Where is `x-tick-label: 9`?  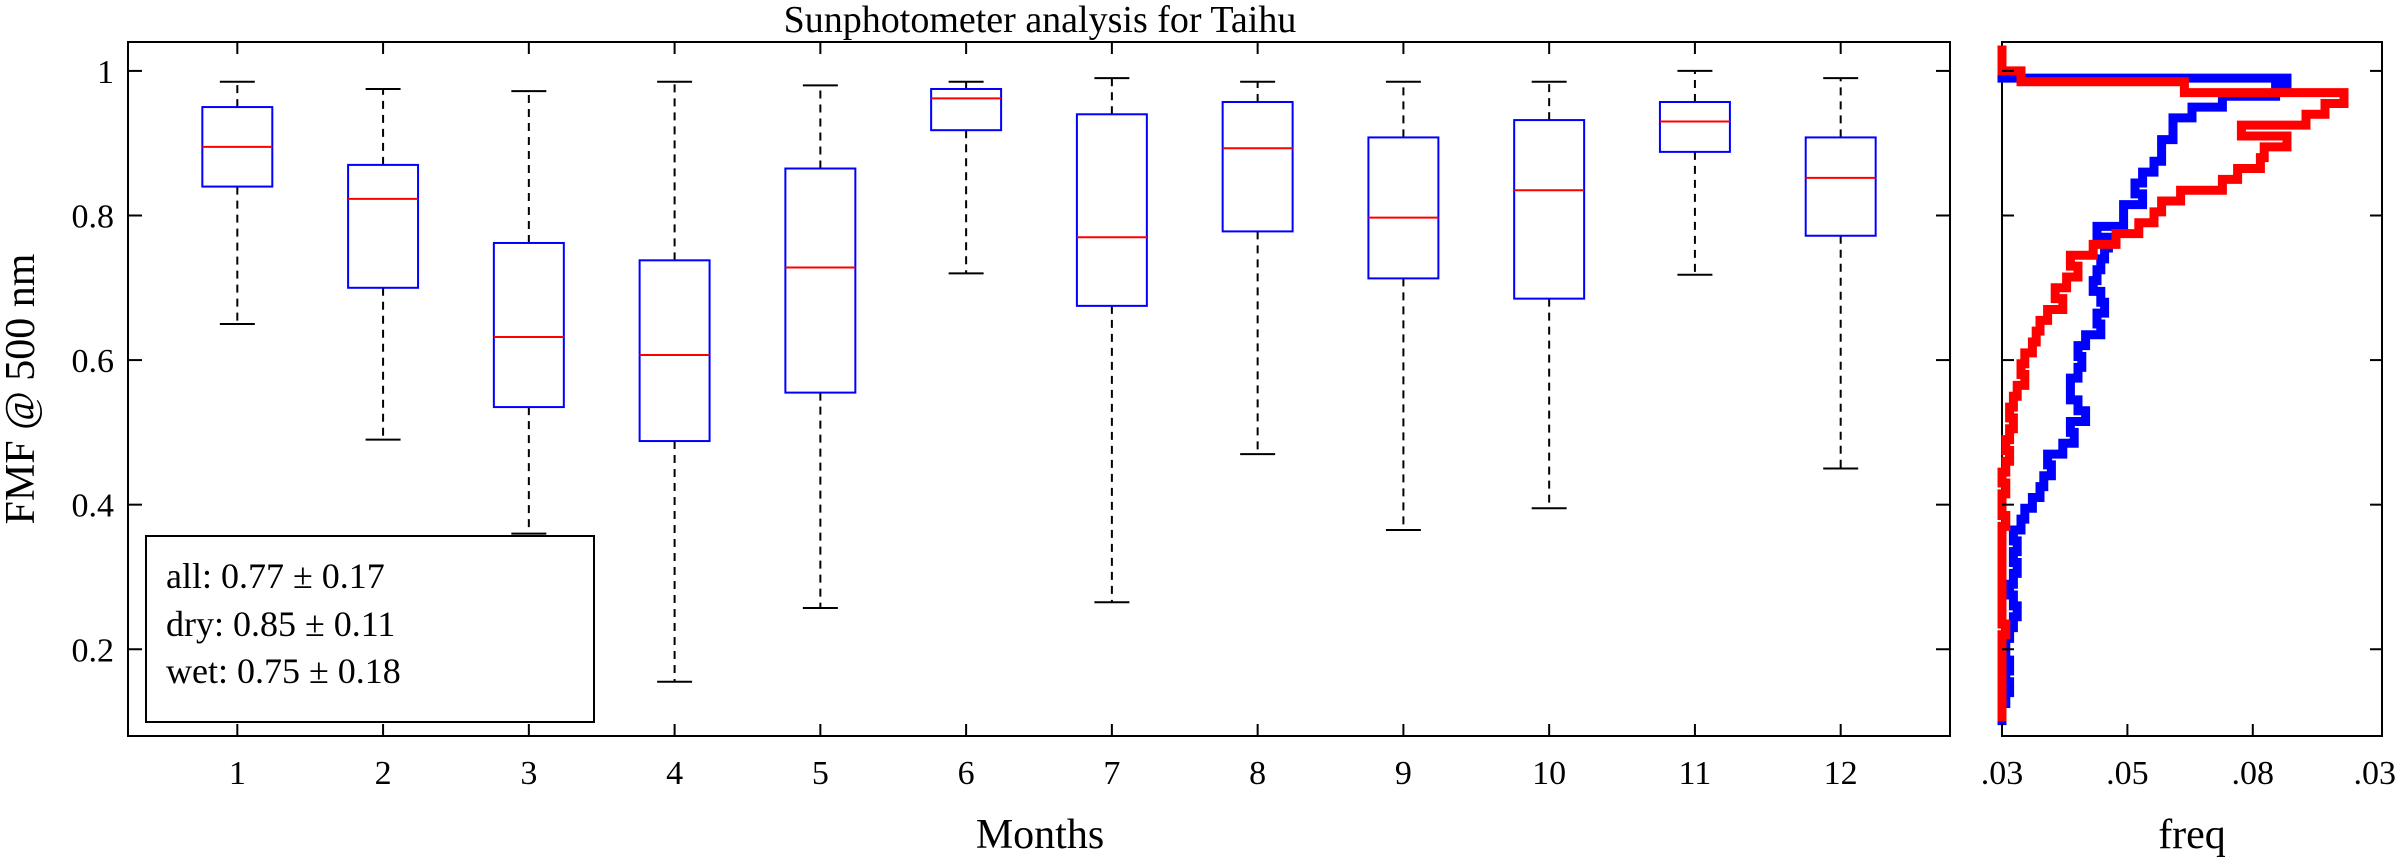
x-tick-label: 9 is located at coordinates (1403, 773).